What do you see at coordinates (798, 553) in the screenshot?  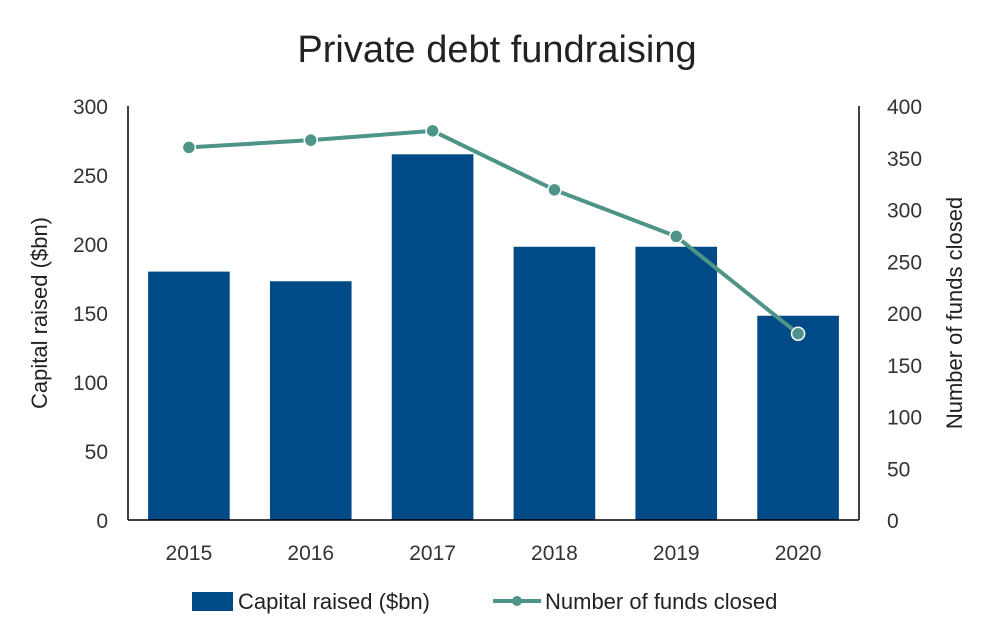 I see `x-tick-label: 2020` at bounding box center [798, 553].